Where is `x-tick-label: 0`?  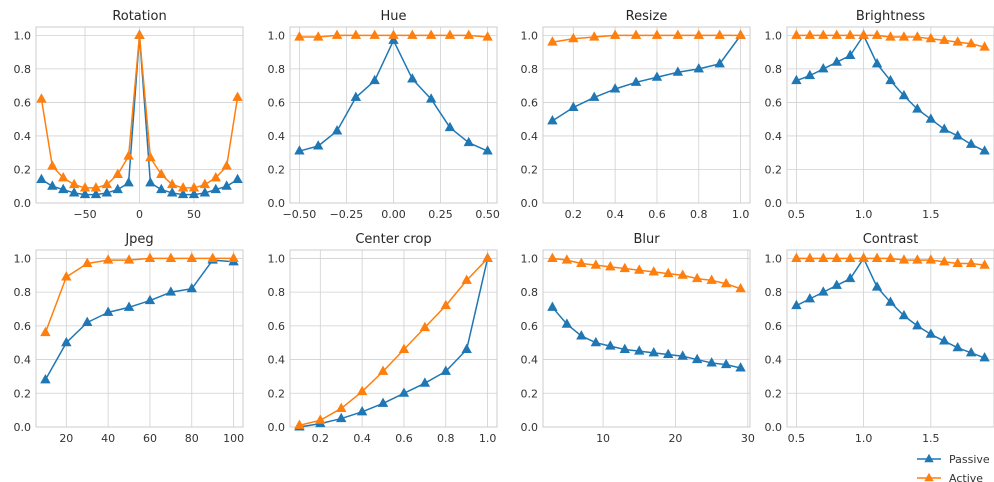
x-tick-label: 0 is located at coordinates (139, 214).